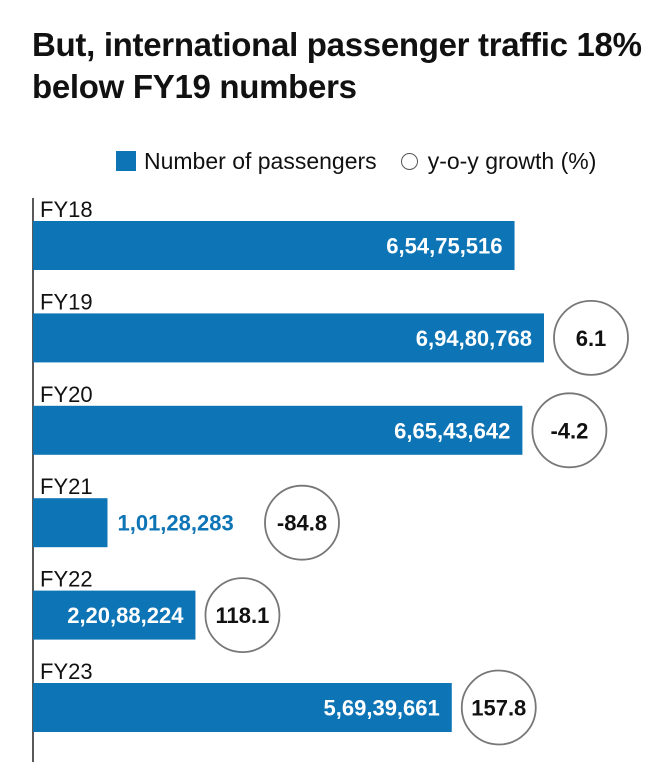 The height and width of the screenshot is (769, 660). Describe the element at coordinates (66, 579) in the screenshot. I see `category-label: FY22` at that location.